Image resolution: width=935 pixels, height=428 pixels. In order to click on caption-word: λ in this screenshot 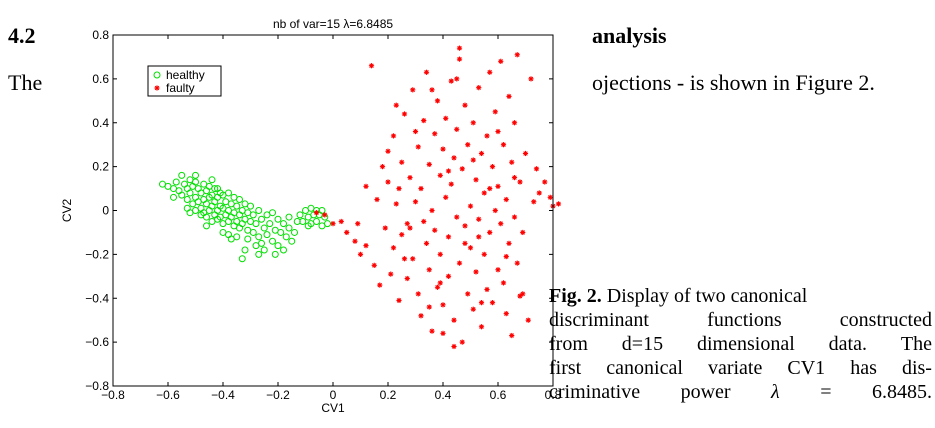, I will do `click(775, 392)`.